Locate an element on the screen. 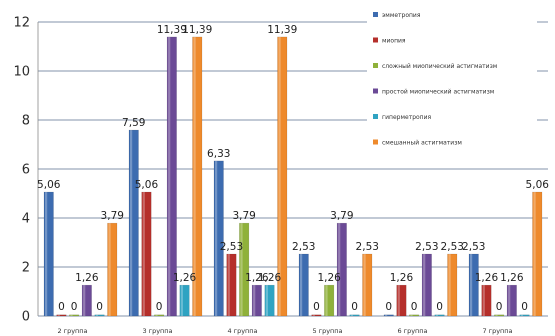 Image resolution: width=555 pixels, height=336 pixels. x-tick-label: 5 группа is located at coordinates (327, 331).